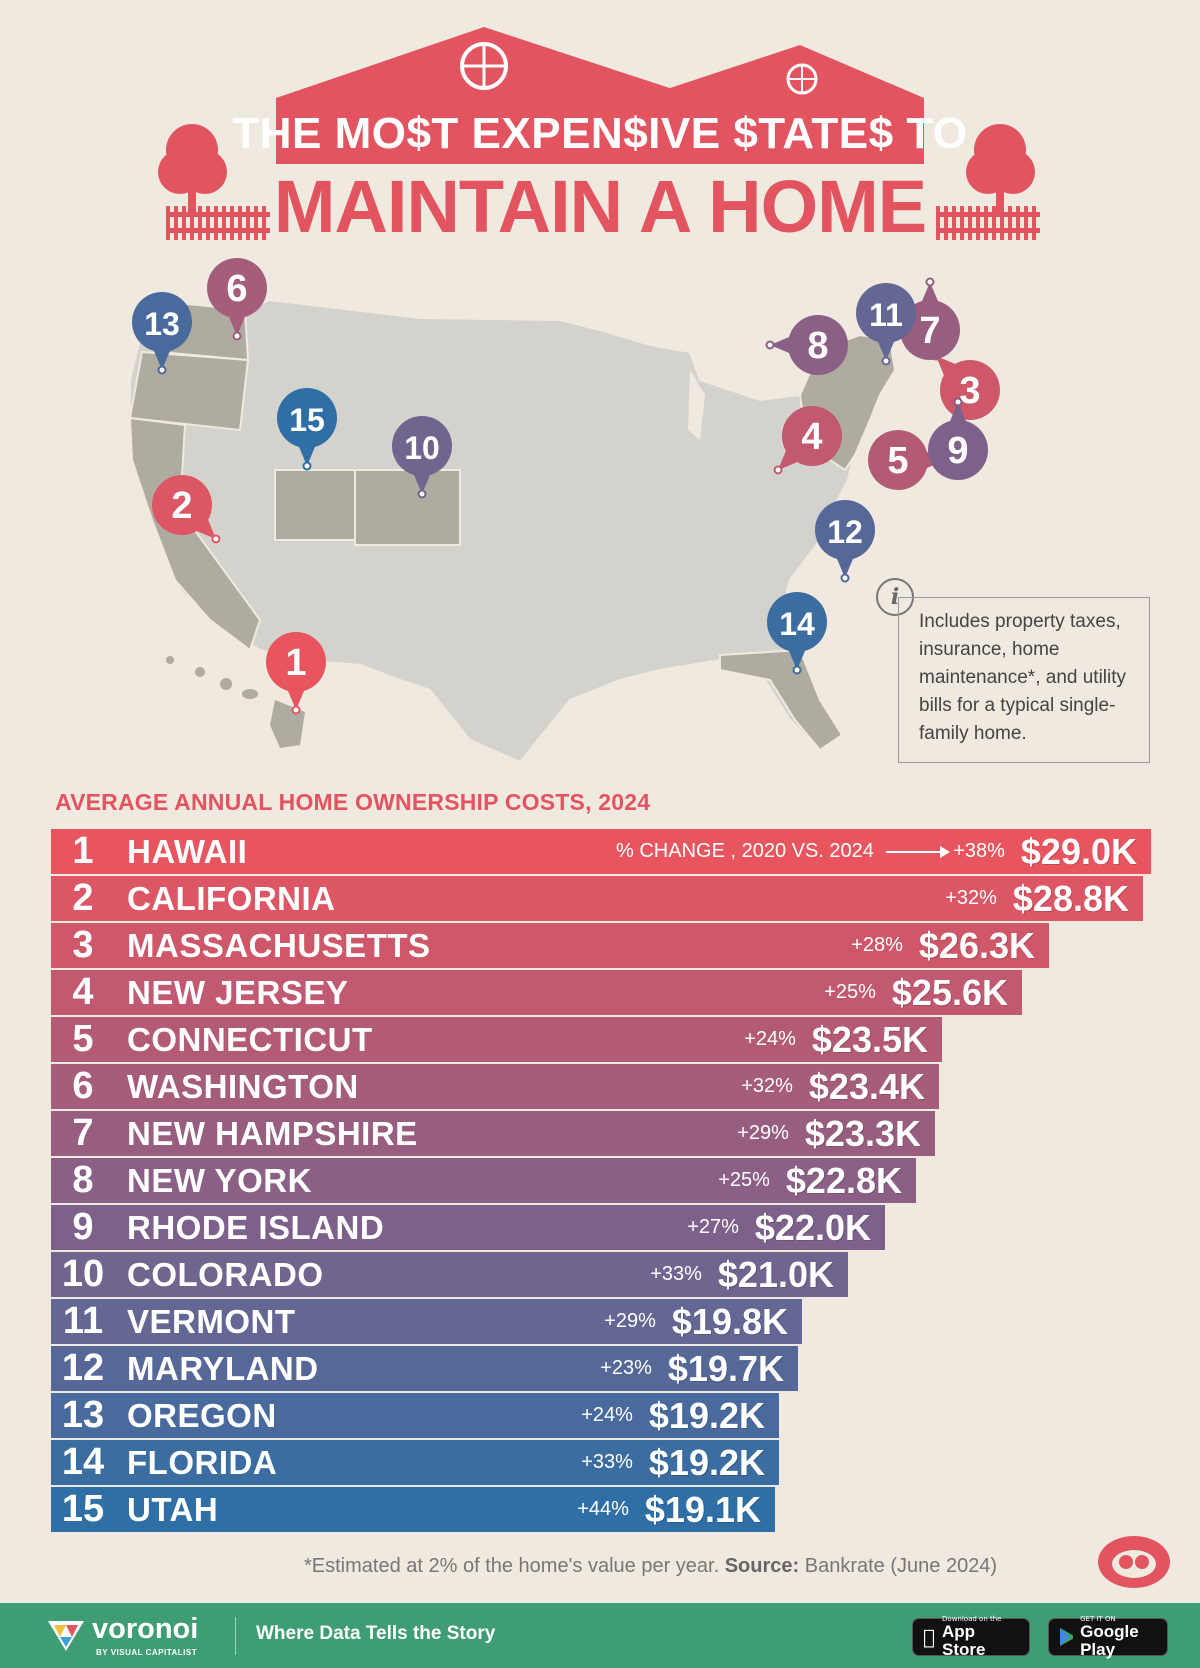 The image size is (1200, 1668). I want to click on app-store-button:  Download on the App Store, so click(971, 1637).